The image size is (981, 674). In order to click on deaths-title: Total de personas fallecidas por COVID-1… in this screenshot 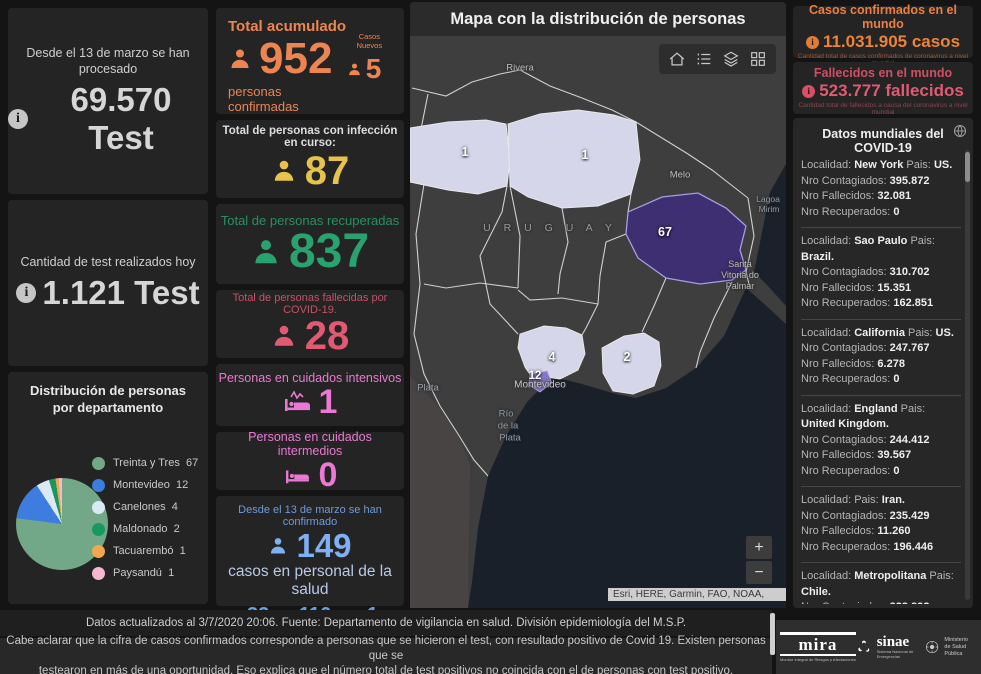, I will do `click(310, 304)`.